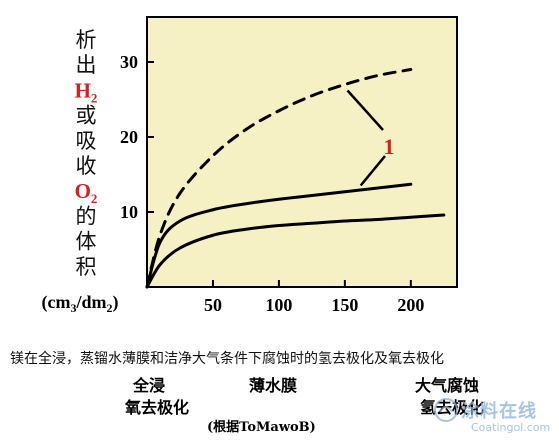 This screenshot has width=559, height=445. What do you see at coordinates (86, 216) in the screenshot?
I see `y-axis-label-char: 的` at bounding box center [86, 216].